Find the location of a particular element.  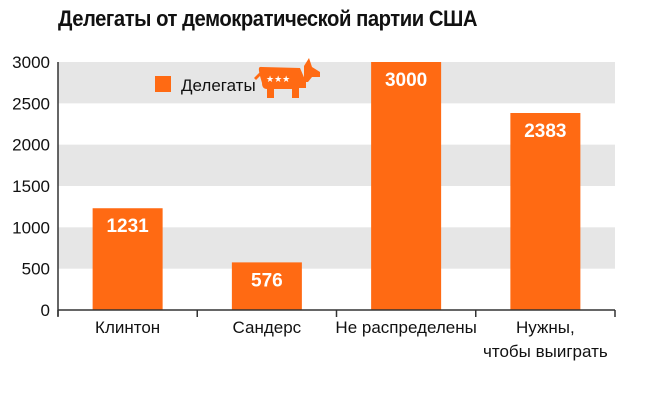

y-tick-label: 1000 is located at coordinates (31, 227).